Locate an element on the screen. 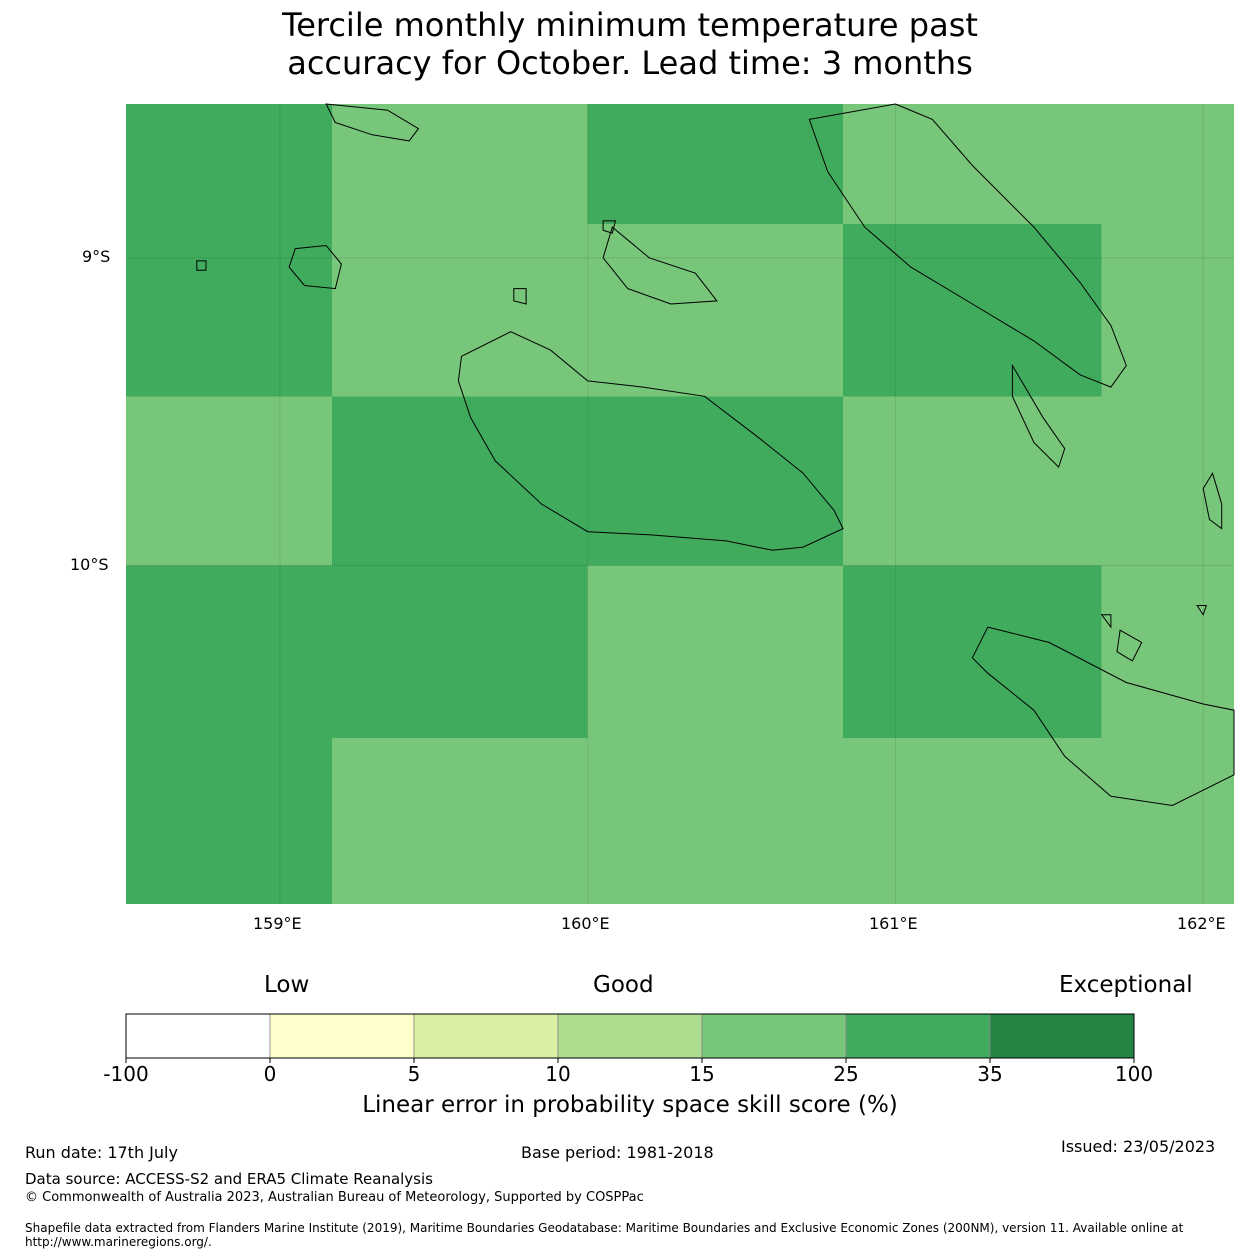 This screenshot has height=1260, width=1260. colorbar-tick: -100 is located at coordinates (126, 1074).